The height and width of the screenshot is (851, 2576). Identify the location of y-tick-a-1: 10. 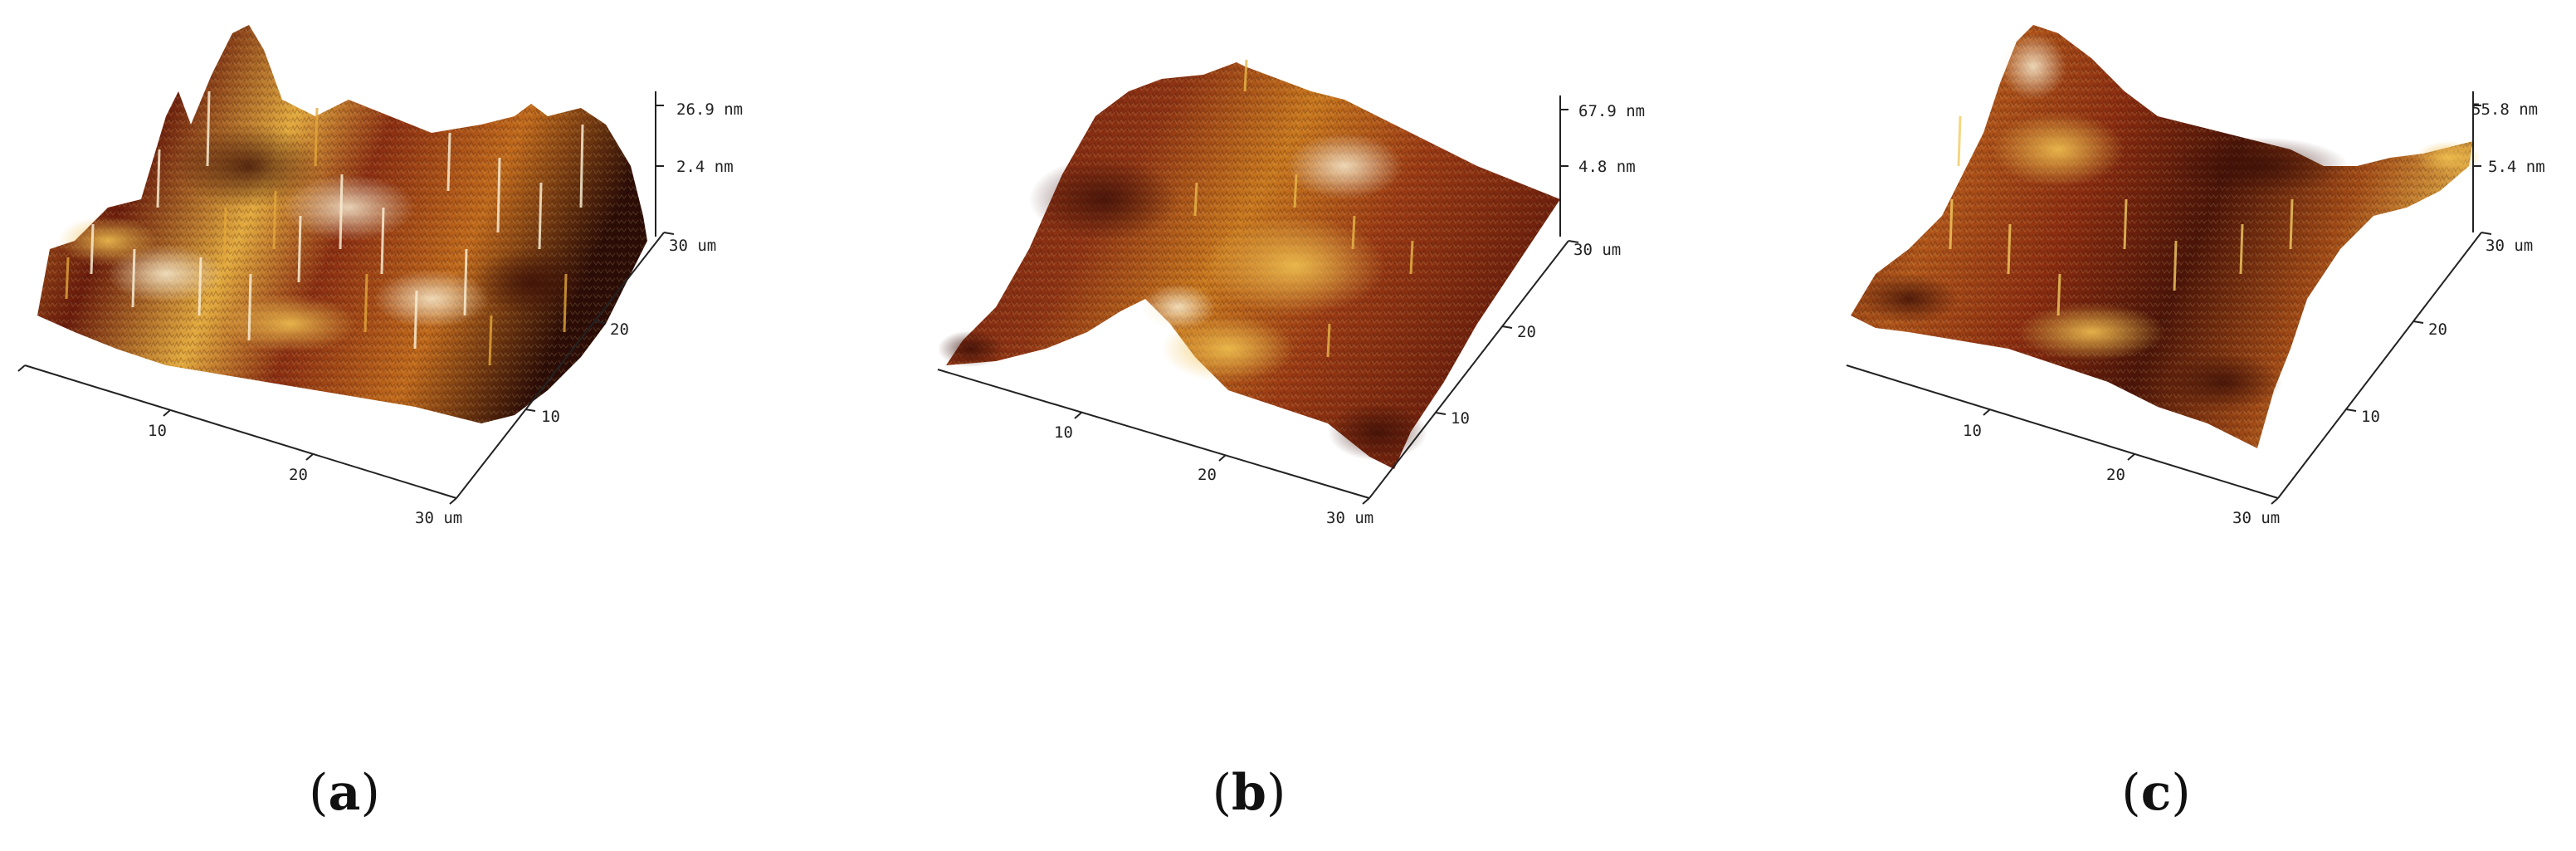
(551, 417).